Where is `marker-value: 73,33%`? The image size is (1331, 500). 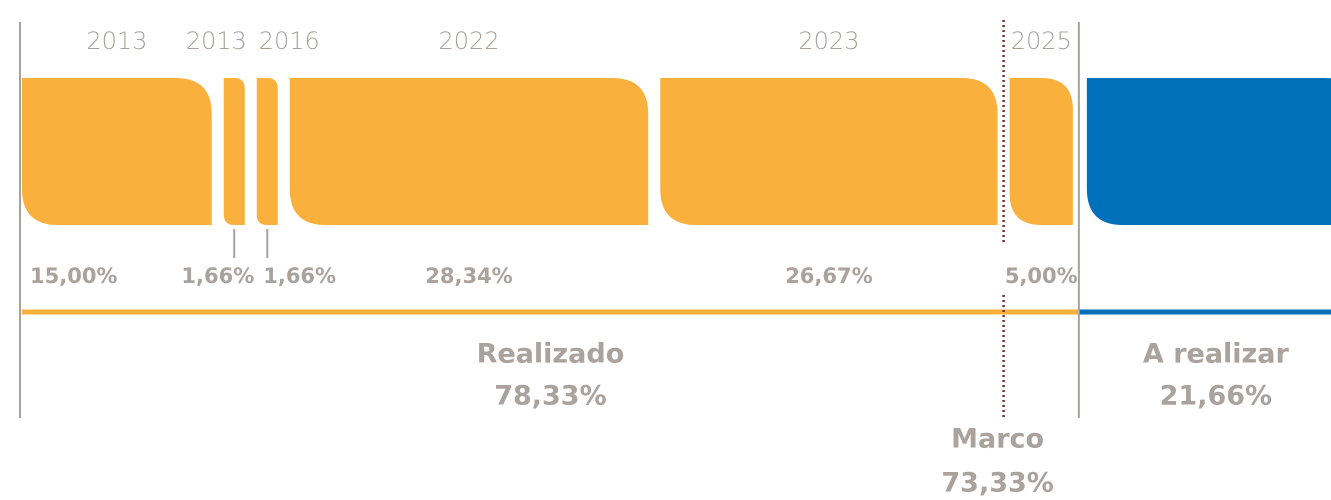 marker-value: 73,33% is located at coordinates (997, 483).